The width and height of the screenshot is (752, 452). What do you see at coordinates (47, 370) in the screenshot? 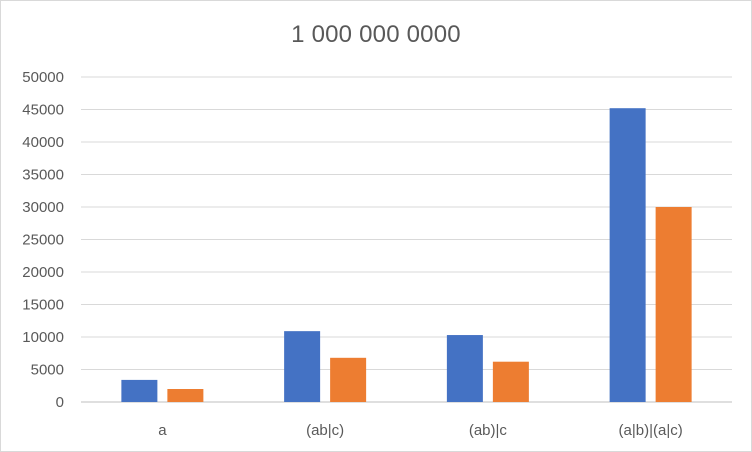
I see `y-tick-label: 5000` at bounding box center [47, 370].